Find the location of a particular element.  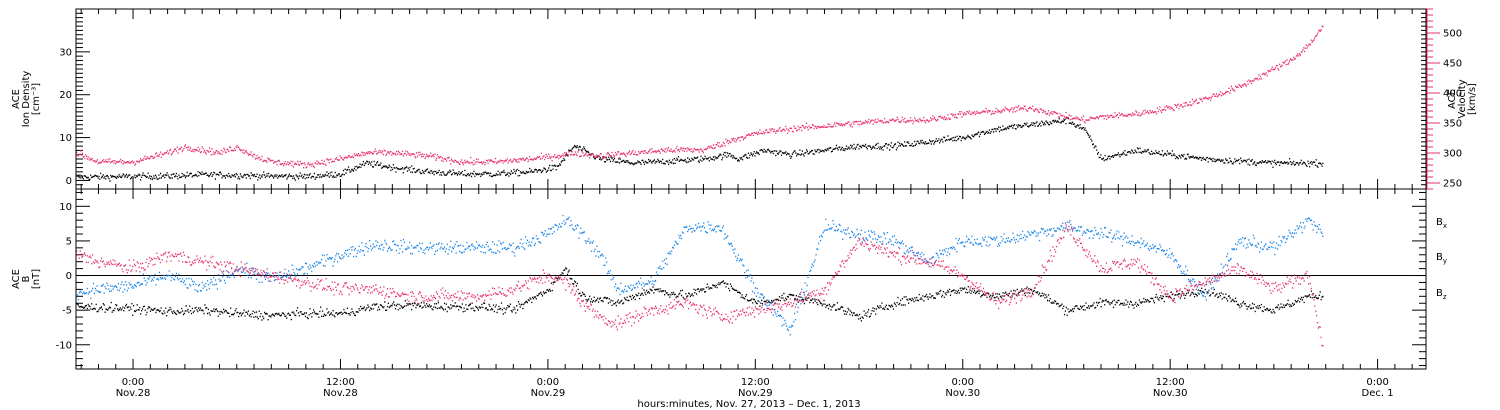

field-axis-title-line: [nT] is located at coordinates (36, 279).